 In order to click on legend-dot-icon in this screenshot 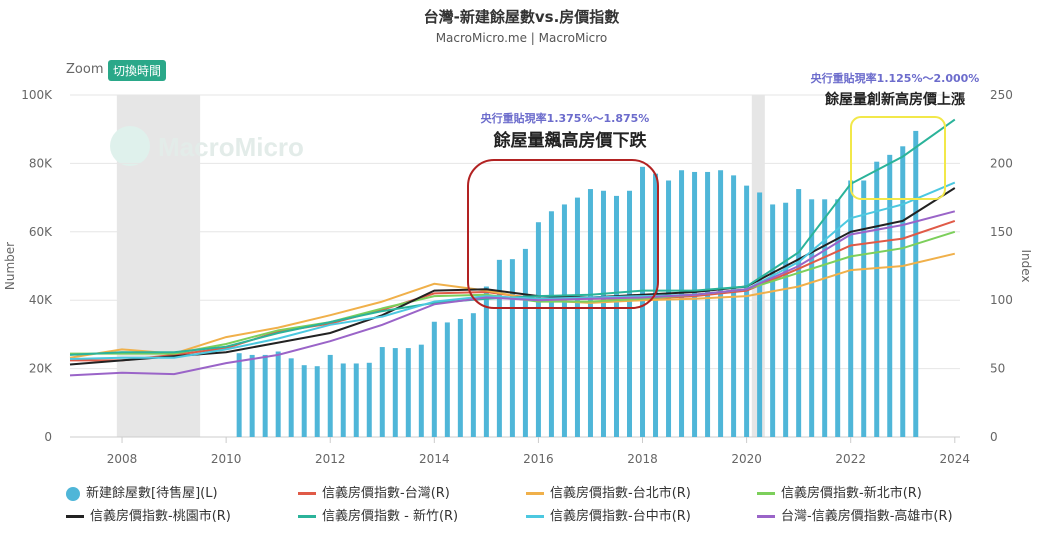, I will do `click(73, 493)`.